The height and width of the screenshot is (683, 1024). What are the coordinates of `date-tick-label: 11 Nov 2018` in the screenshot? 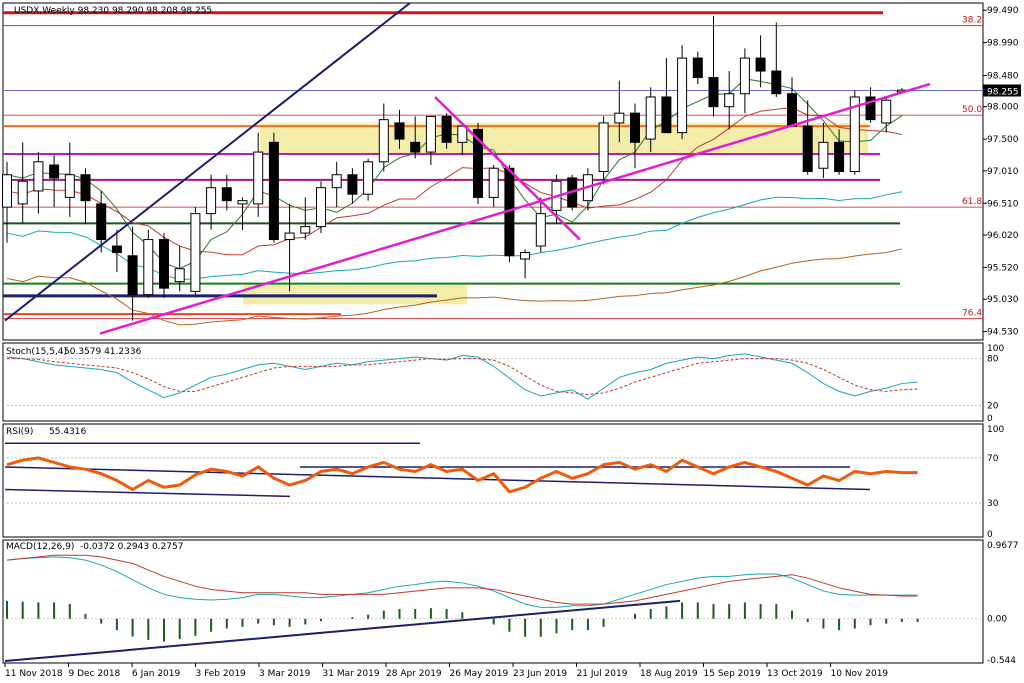 It's located at (34, 674).